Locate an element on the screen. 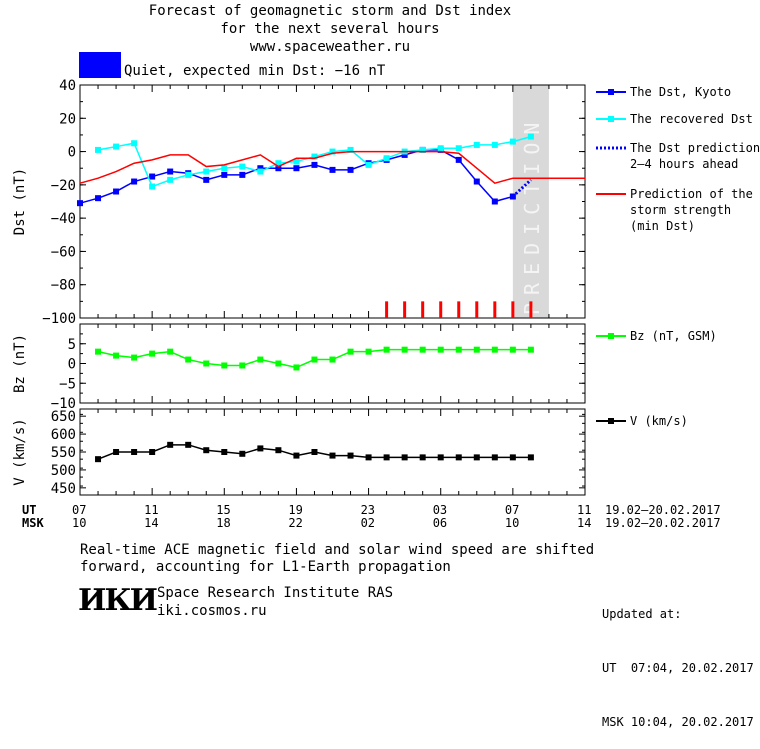  y-tick-label: −20 is located at coordinates (63, 186).